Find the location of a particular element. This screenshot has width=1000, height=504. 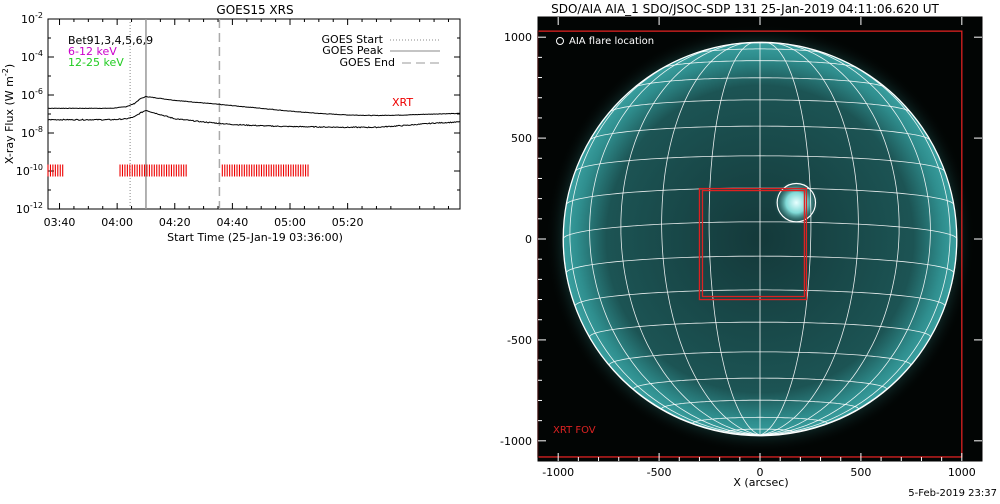

aia-x-tick-label: -500 is located at coordinates (659, 472).